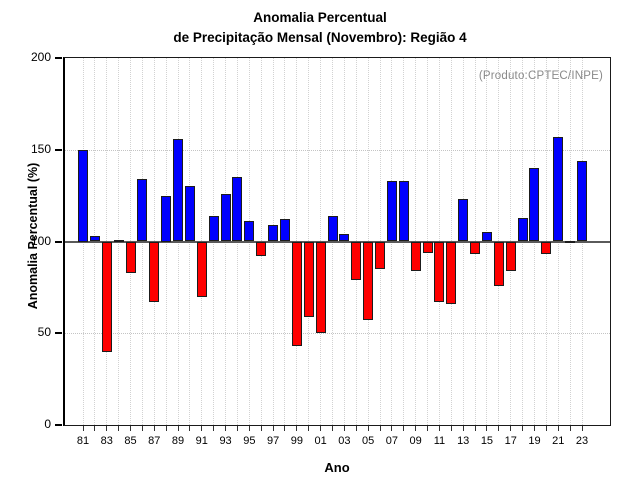 The width and height of the screenshot is (640, 500). Describe the element at coordinates (178, 441) in the screenshot. I see `x-axis-tick-label: 89` at that location.